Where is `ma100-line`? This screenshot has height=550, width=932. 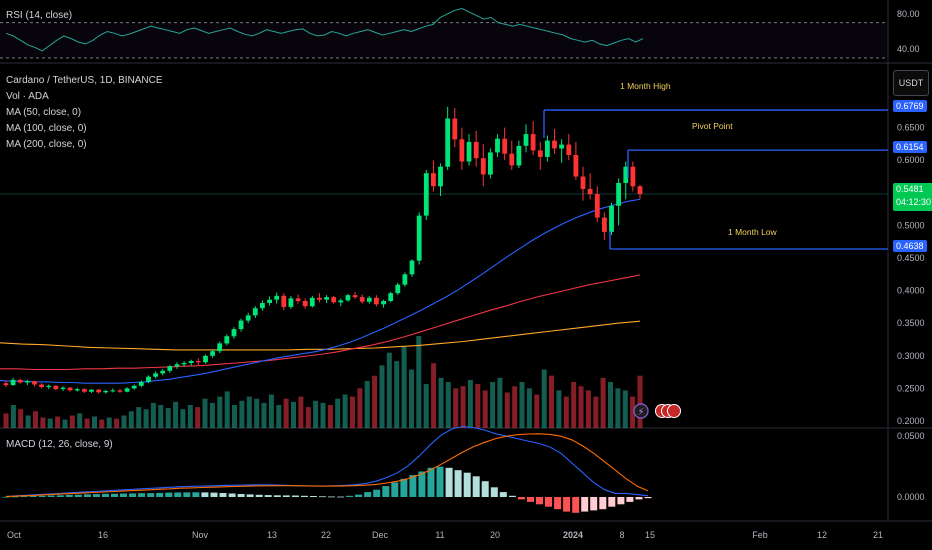 ma100-line is located at coordinates (320, 322).